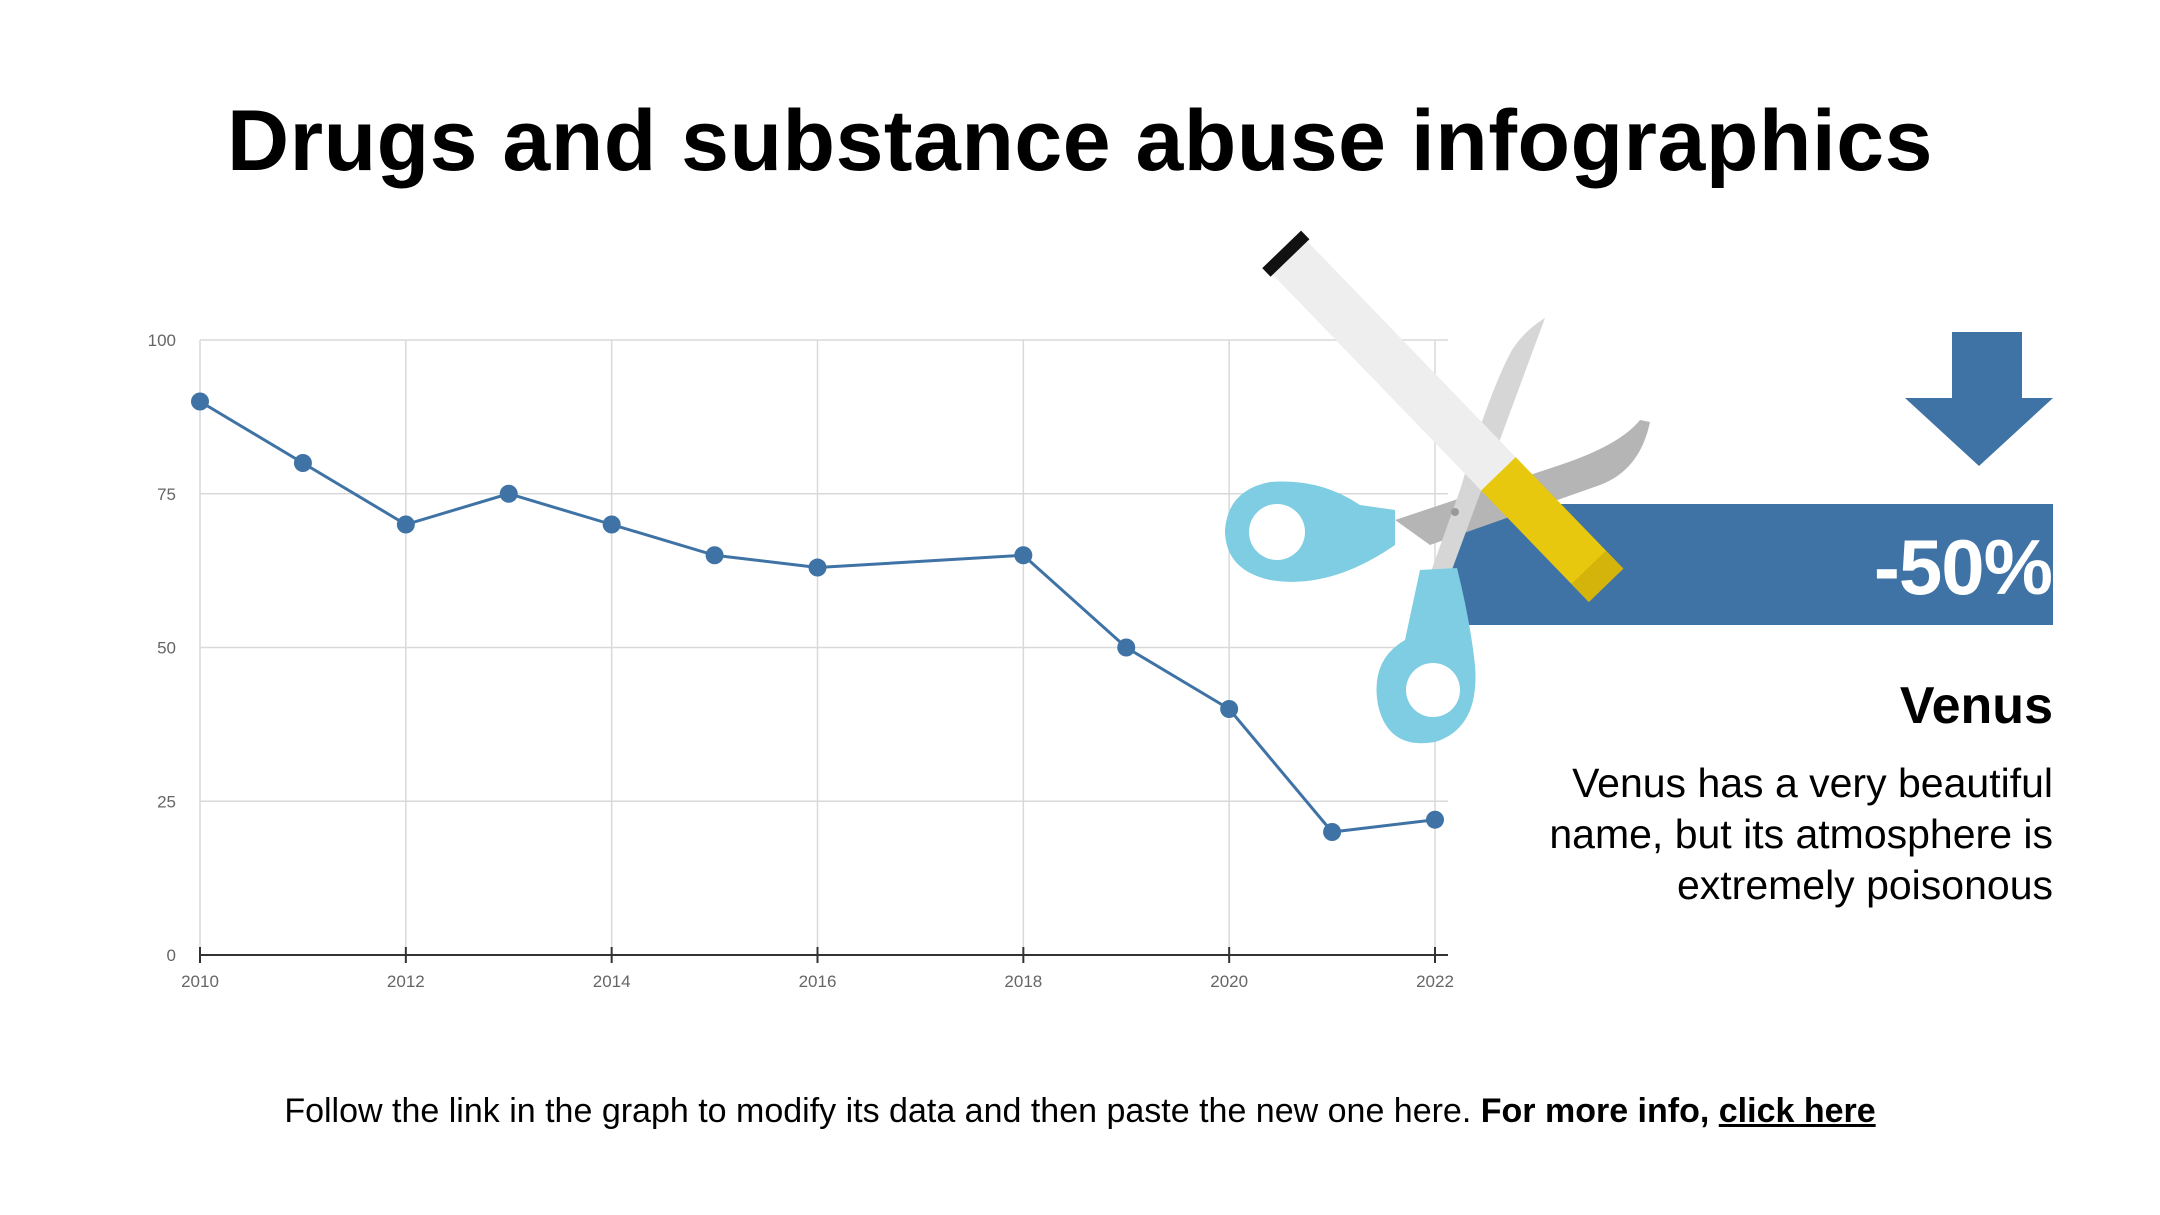 The height and width of the screenshot is (1215, 2160). I want to click on y-tick-label: 50, so click(166, 648).